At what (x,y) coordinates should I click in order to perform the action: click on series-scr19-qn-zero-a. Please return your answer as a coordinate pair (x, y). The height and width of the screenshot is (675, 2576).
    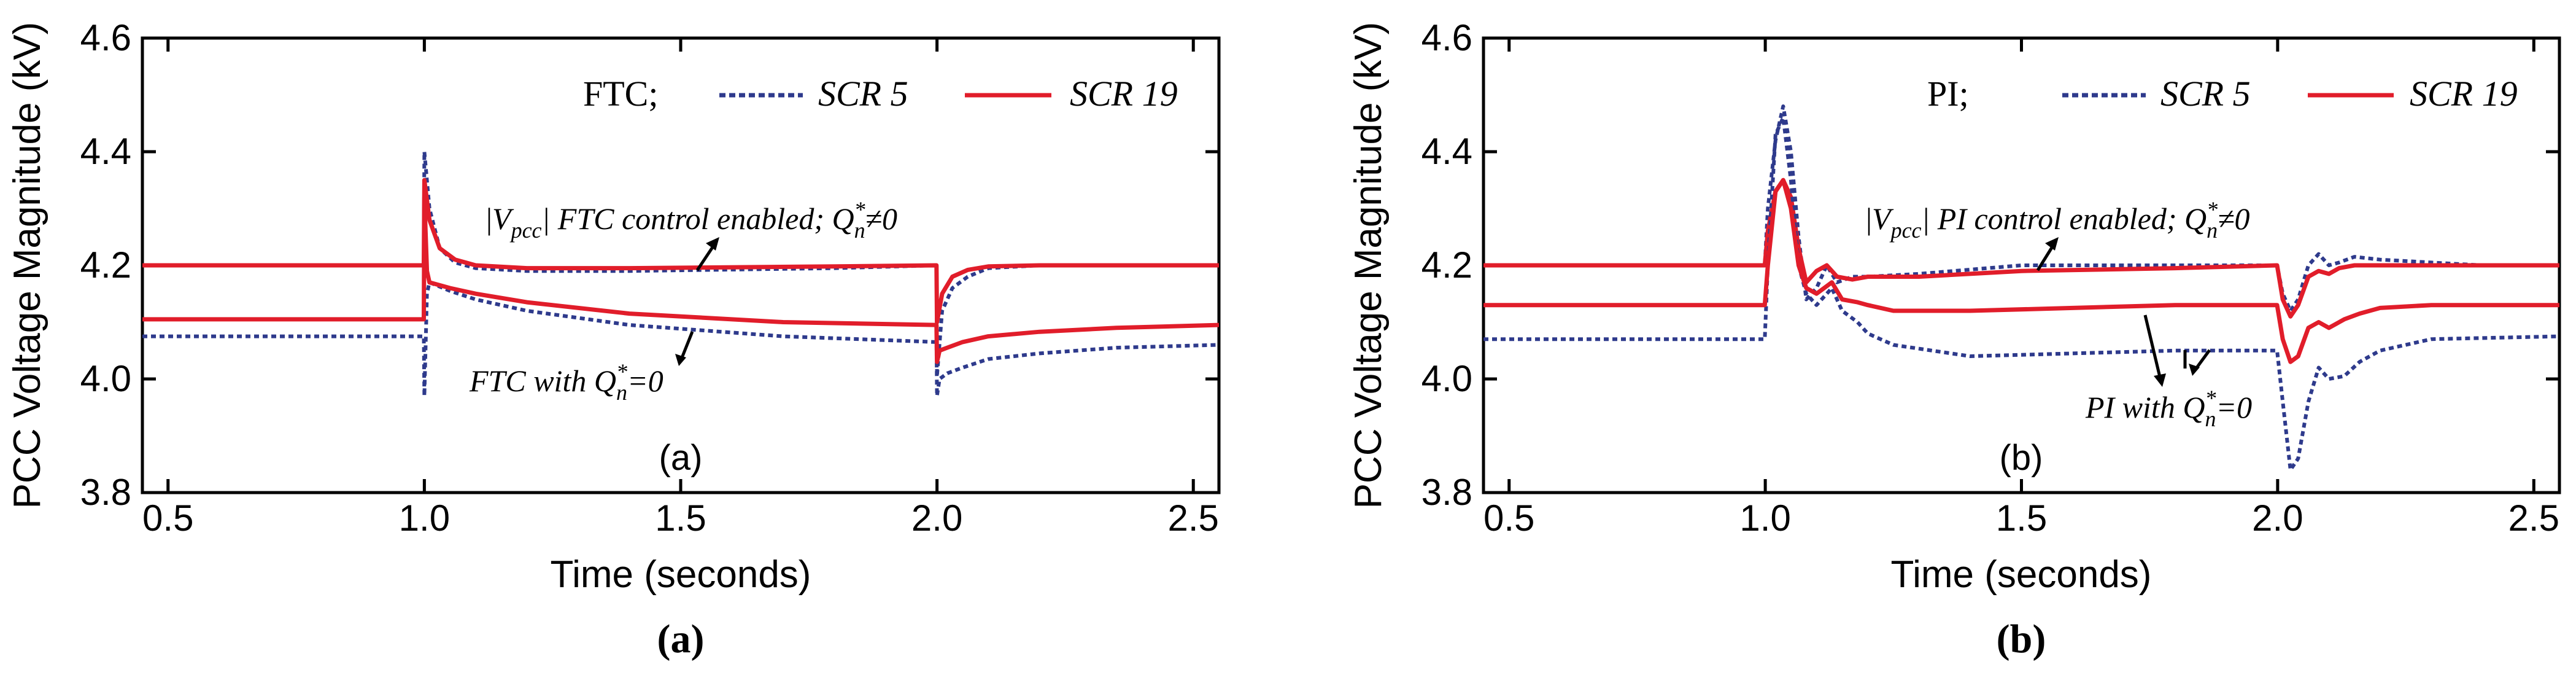
    Looking at the image, I should click on (680, 280).